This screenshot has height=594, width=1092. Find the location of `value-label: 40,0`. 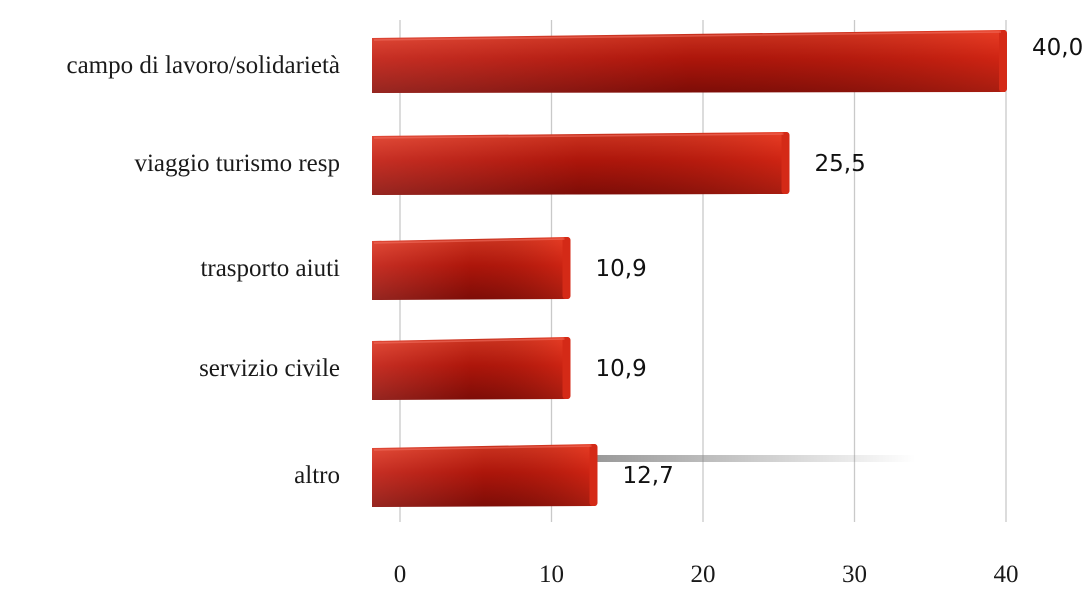

value-label: 40,0 is located at coordinates (1057, 48).